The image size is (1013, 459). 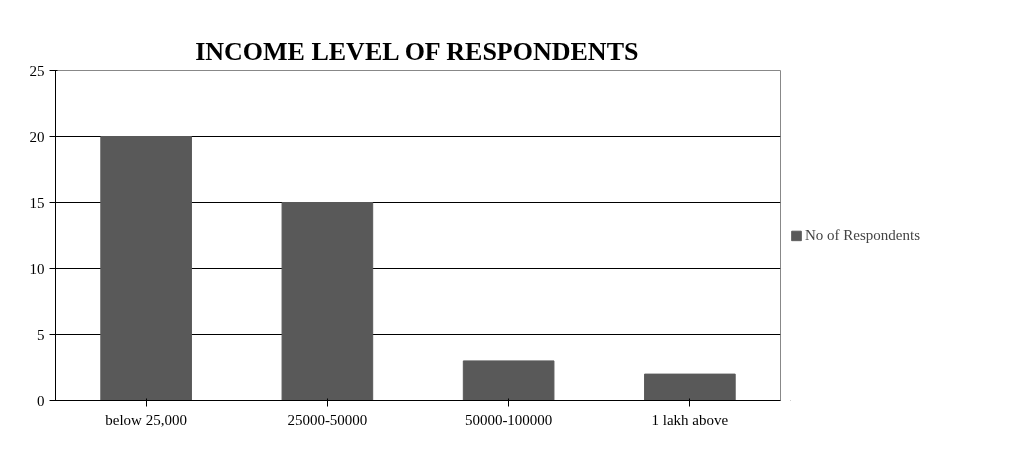 What do you see at coordinates (508, 419) in the screenshot?
I see `x-tick-label: 50000-100000` at bounding box center [508, 419].